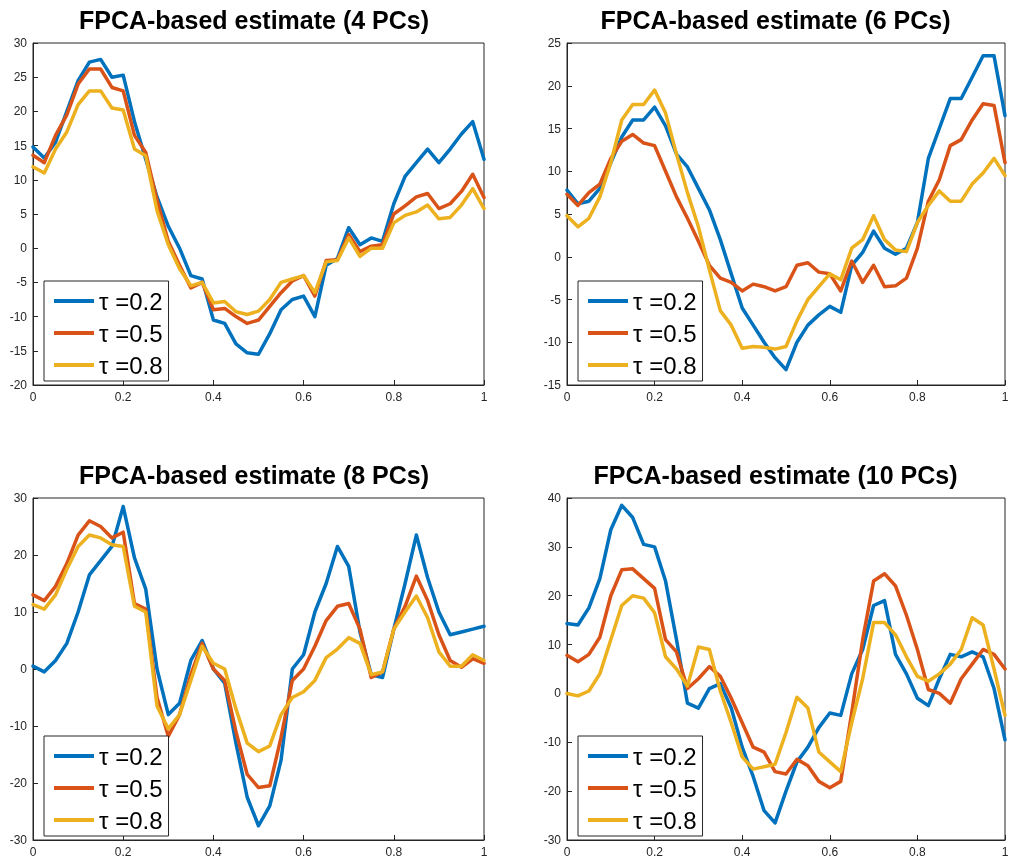  What do you see at coordinates (775, 19) in the screenshot?
I see `chart-title: FPCA-based estimate (6 PCs)` at bounding box center [775, 19].